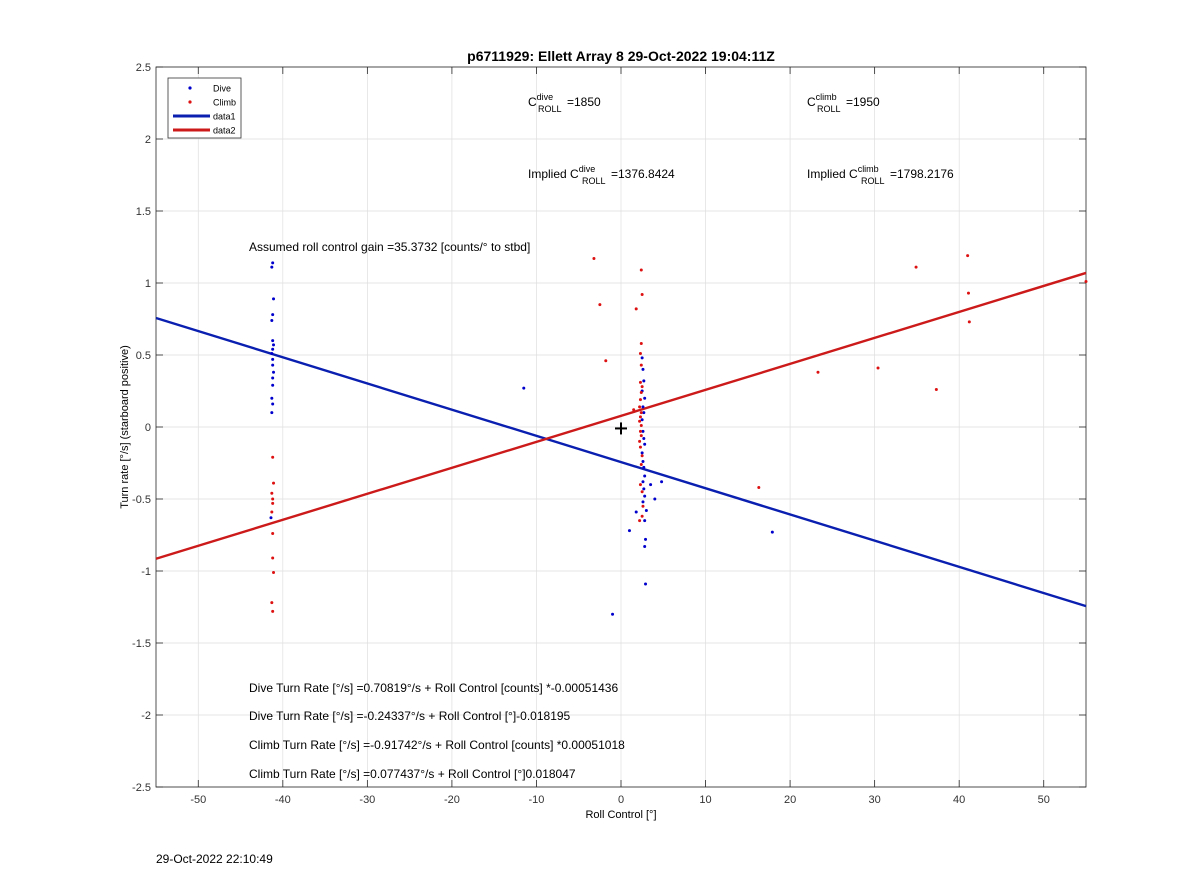 This screenshot has width=1200, height=885. I want to click on x-tick-label: 50, so click(1044, 800).